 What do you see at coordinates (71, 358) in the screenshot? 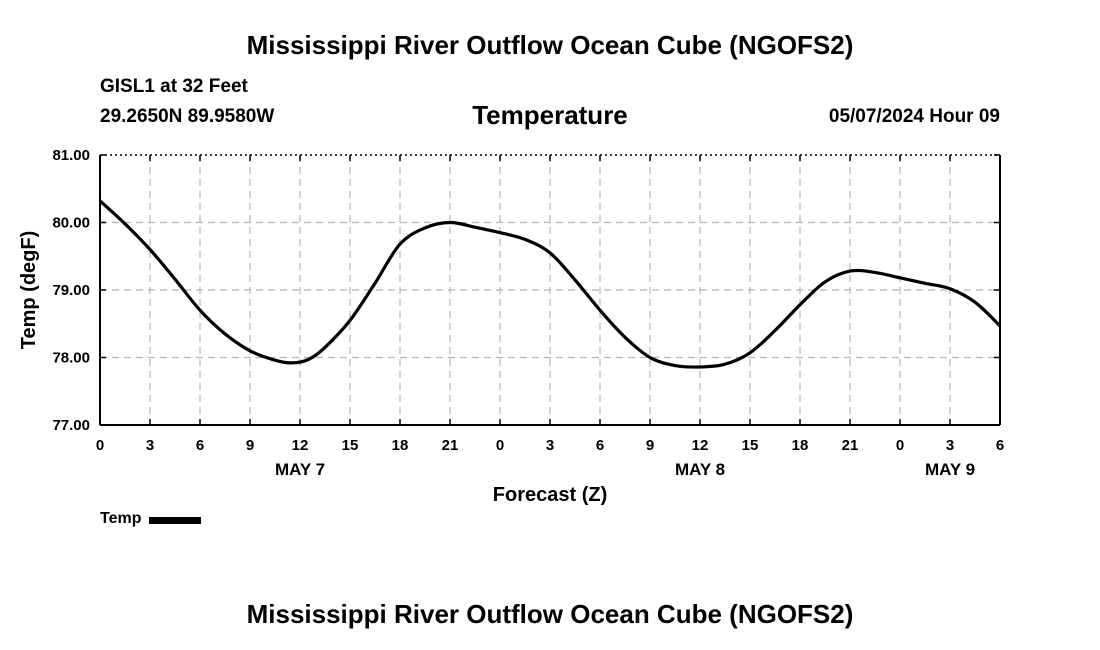
I see `y-tick-label: 78.00` at bounding box center [71, 358].